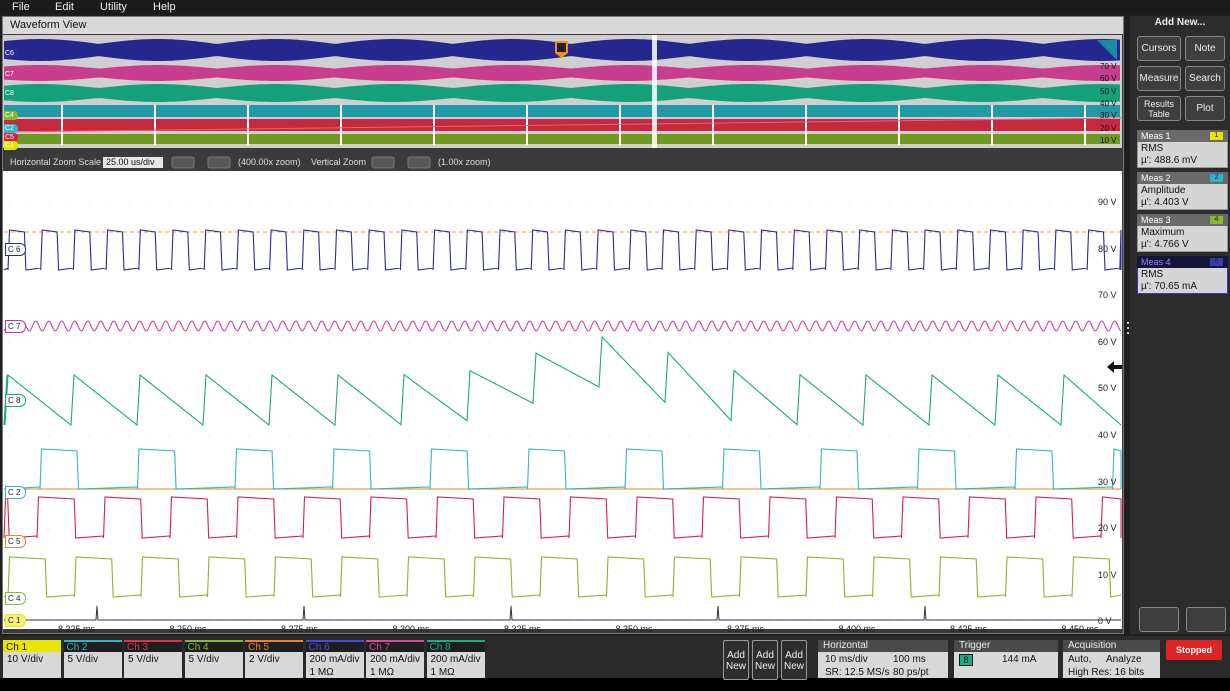 This screenshot has width=1230, height=691. What do you see at coordinates (15, 620) in the screenshot?
I see `channel-label: C 1` at bounding box center [15, 620].